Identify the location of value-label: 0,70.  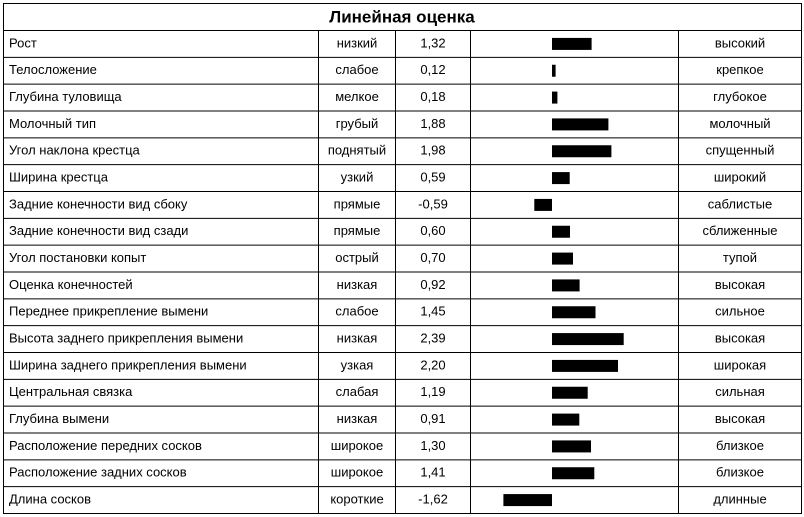
(432, 257).